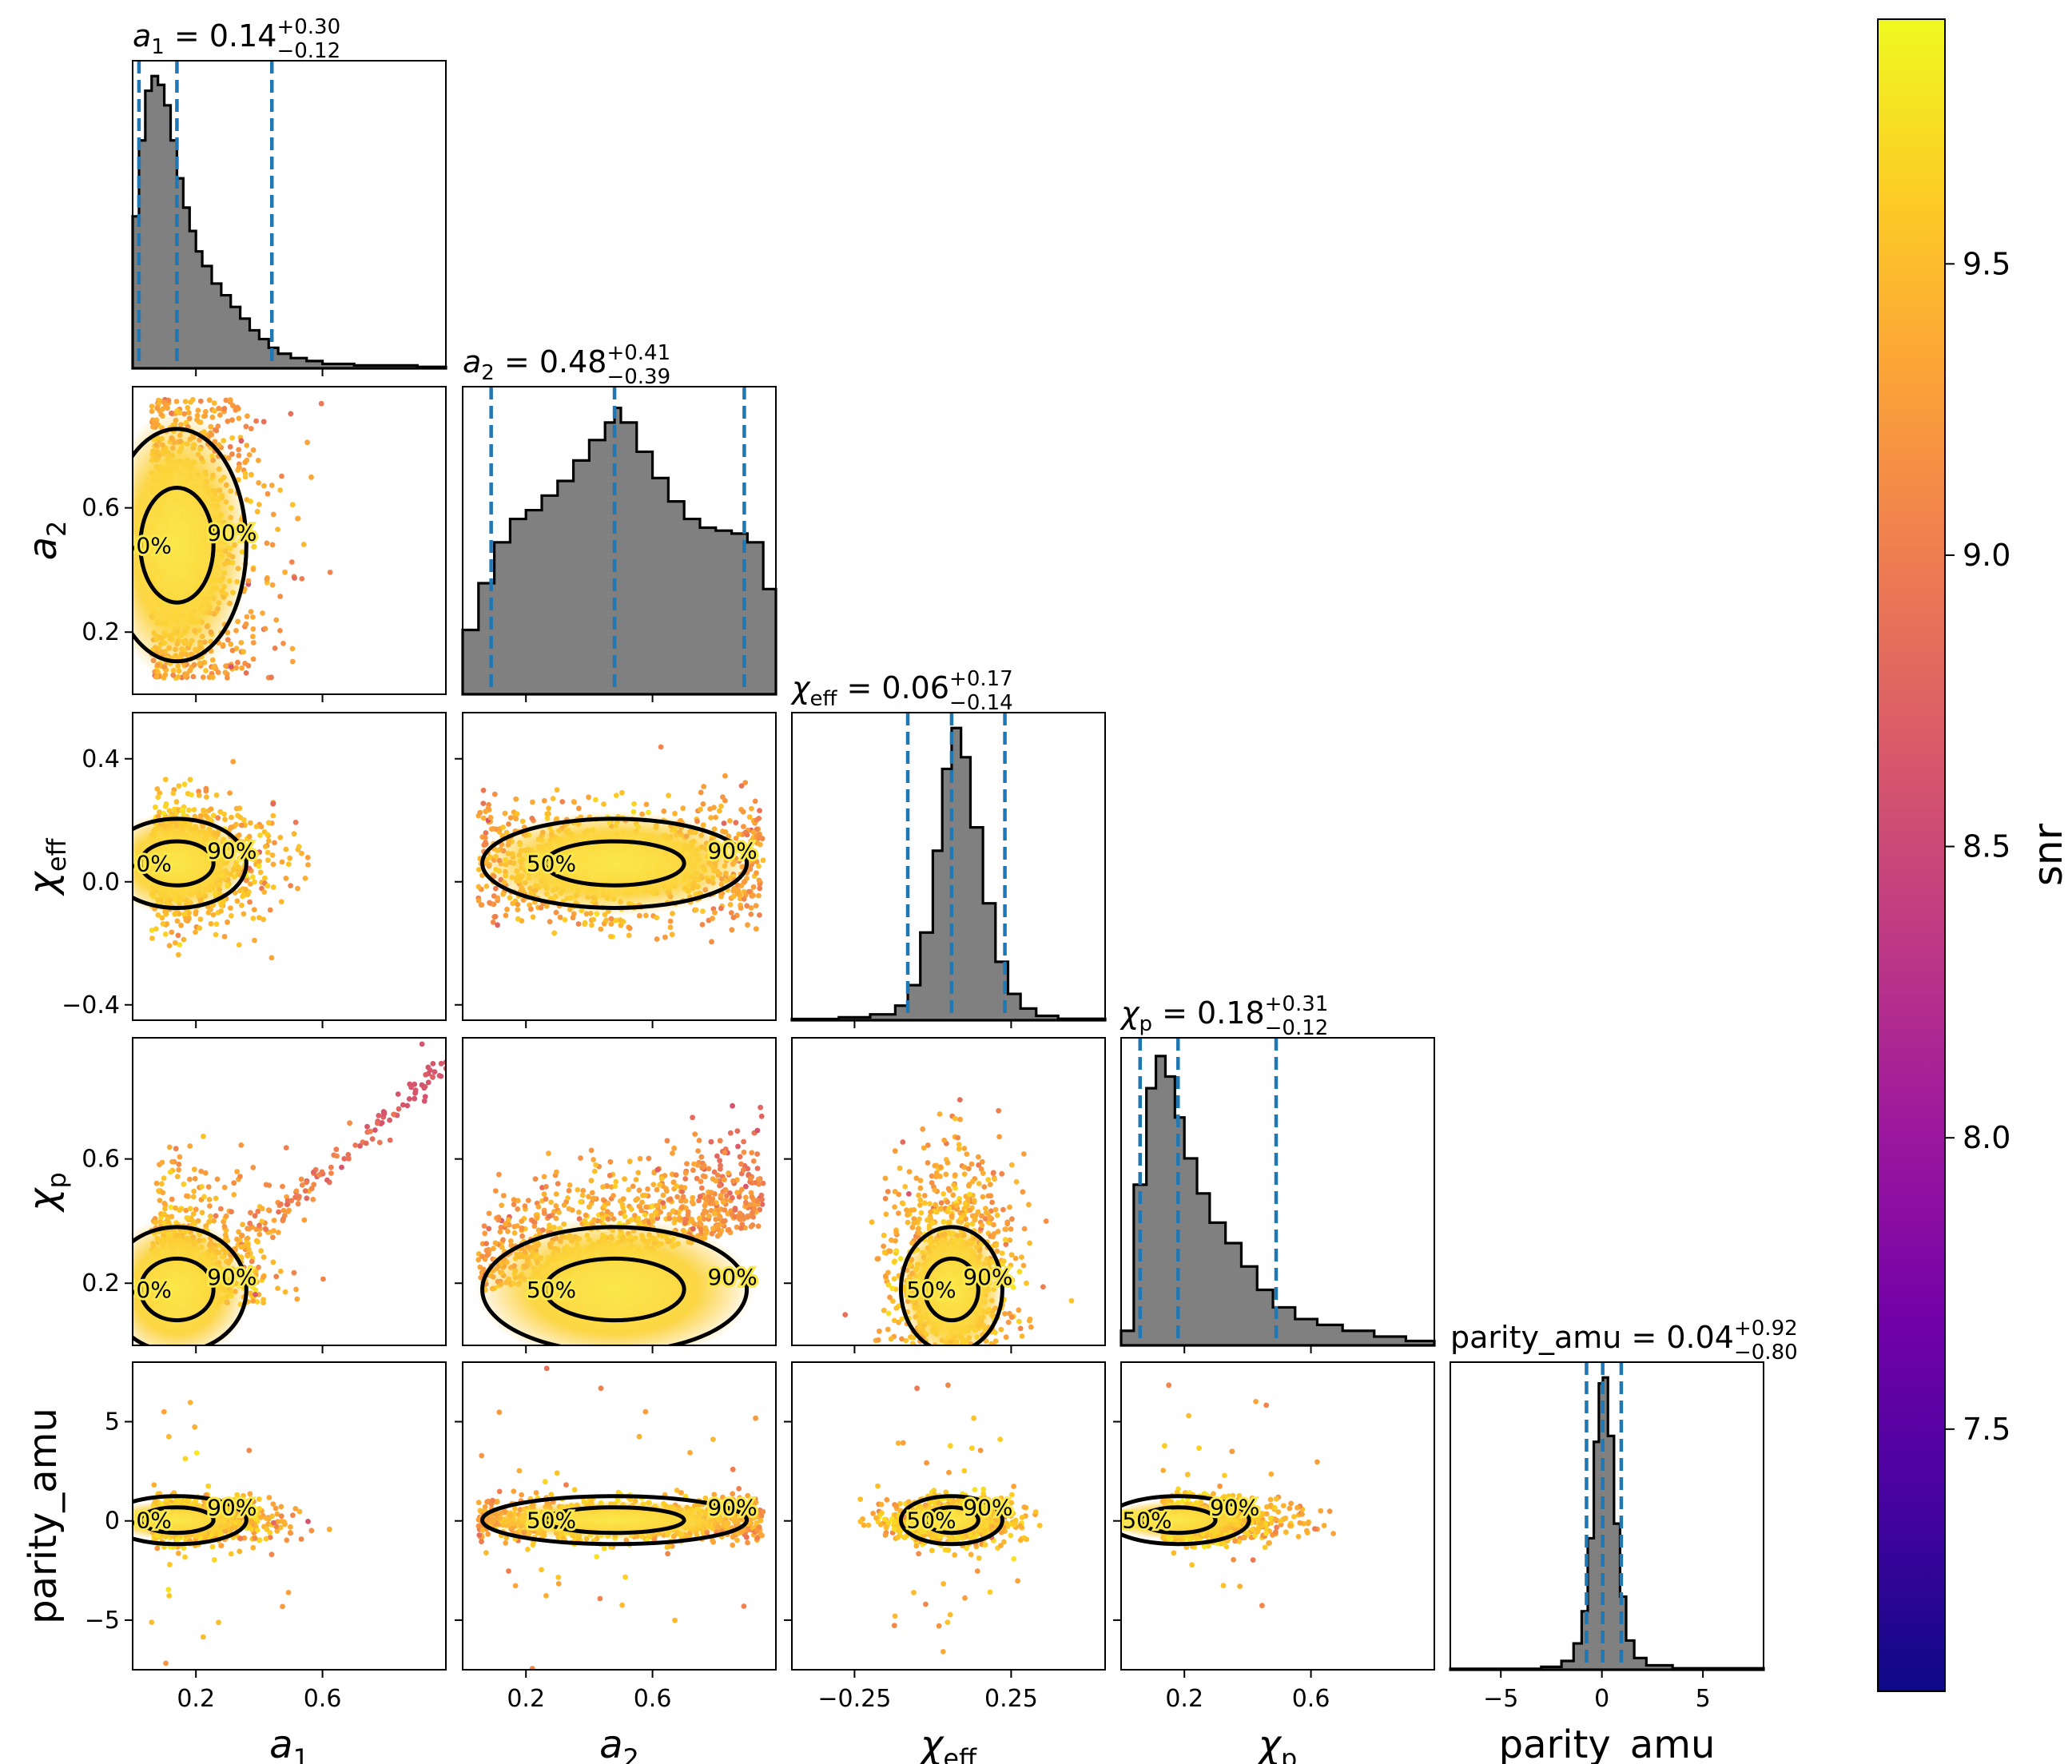 Image resolution: width=2072 pixels, height=1764 pixels. What do you see at coordinates (732, 851) in the screenshot?
I see `contour-label-90: 90%` at bounding box center [732, 851].